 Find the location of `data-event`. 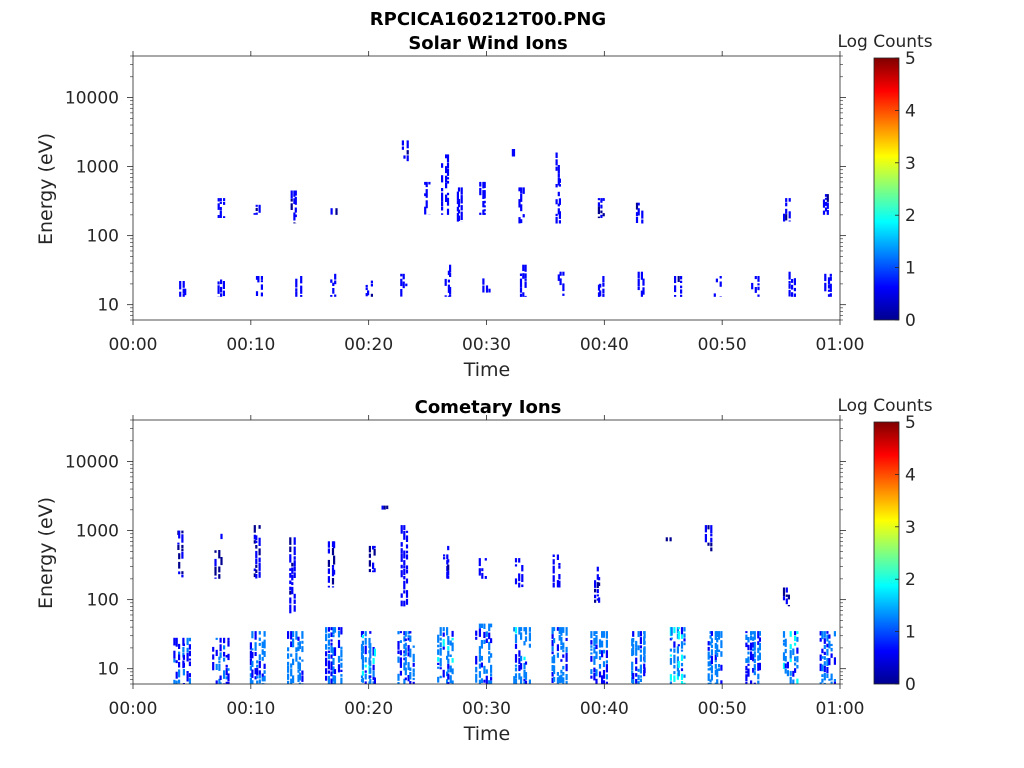

data-event is located at coordinates (827, 657).